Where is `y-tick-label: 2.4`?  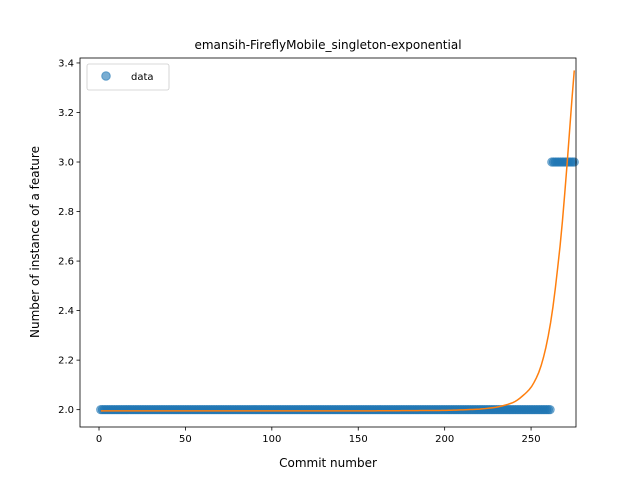
y-tick-label: 2.4 is located at coordinates (66, 311).